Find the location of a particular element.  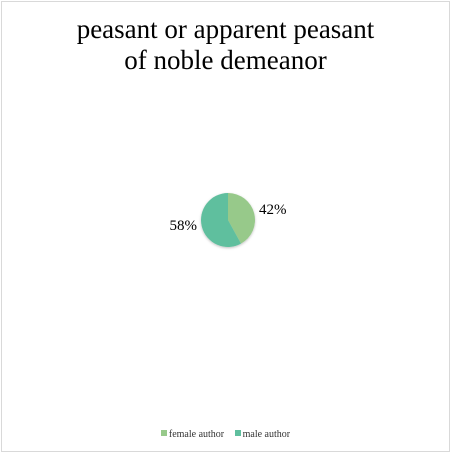

pie-slices is located at coordinates (228, 220).